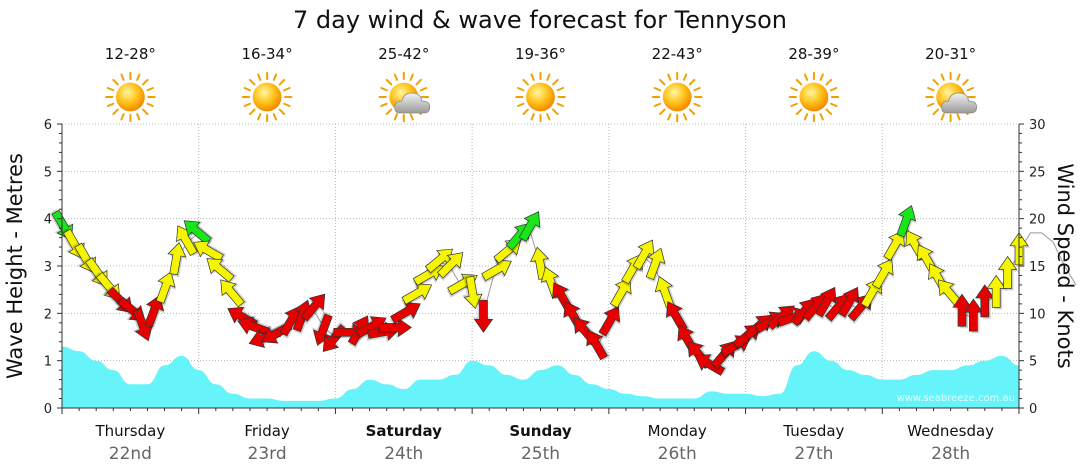 The height and width of the screenshot is (475, 1080). I want to click on left-tick-label: 1, so click(48, 362).